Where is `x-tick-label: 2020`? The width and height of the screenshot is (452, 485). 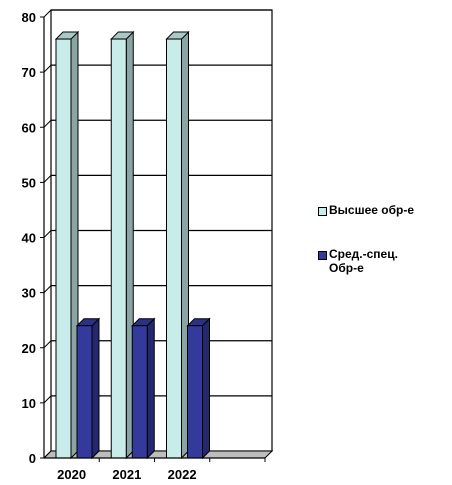 x-tick-label: 2020 is located at coordinates (71, 474).